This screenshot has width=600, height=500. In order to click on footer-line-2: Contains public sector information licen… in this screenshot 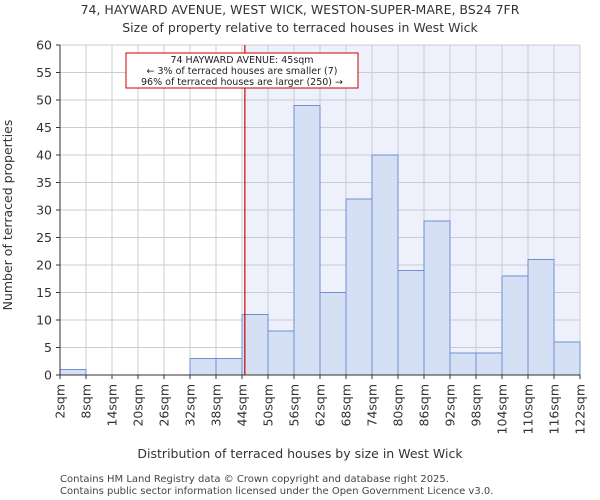, I will do `click(276, 491)`.